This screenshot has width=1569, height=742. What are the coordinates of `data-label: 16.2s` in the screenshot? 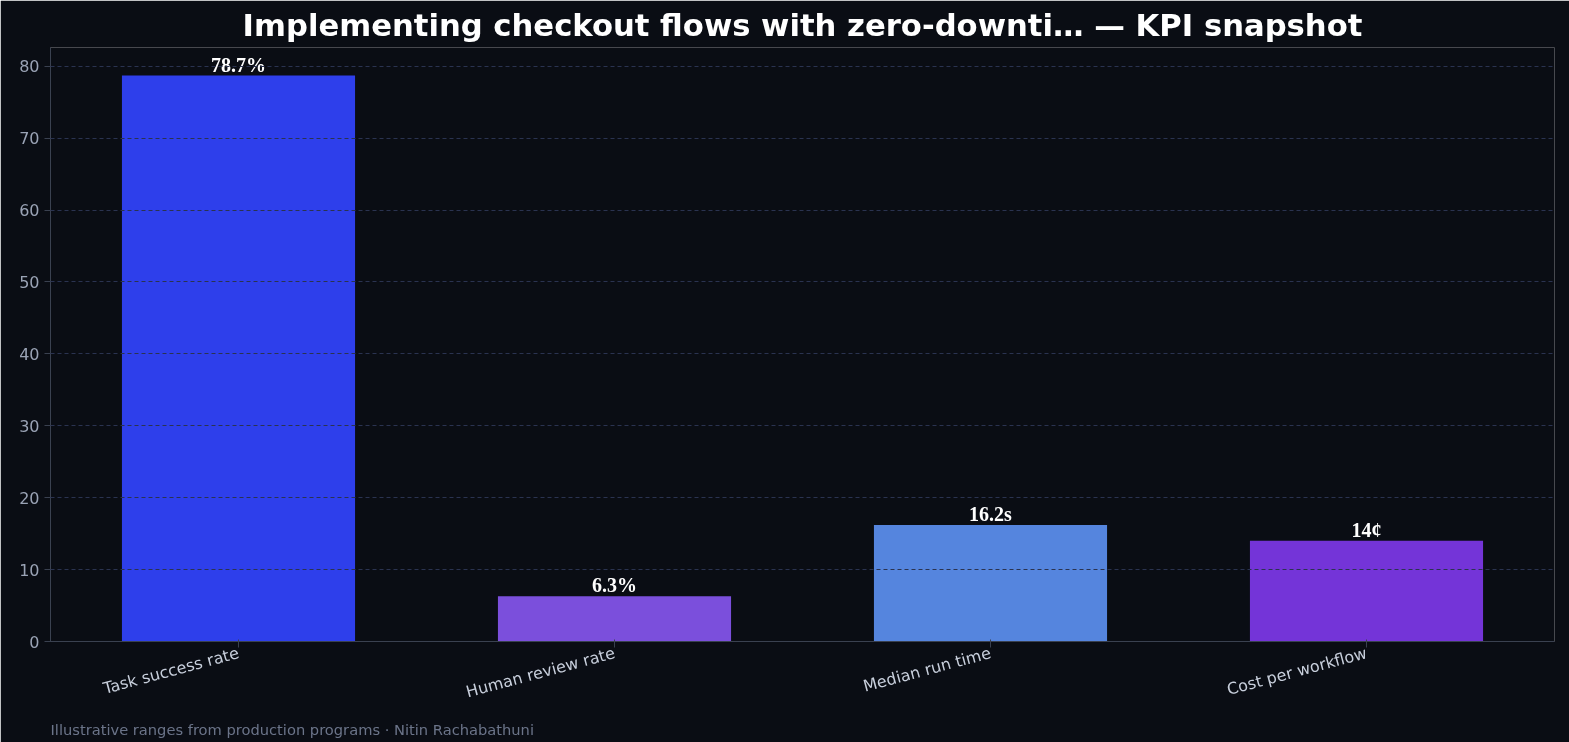 It's located at (991, 514).